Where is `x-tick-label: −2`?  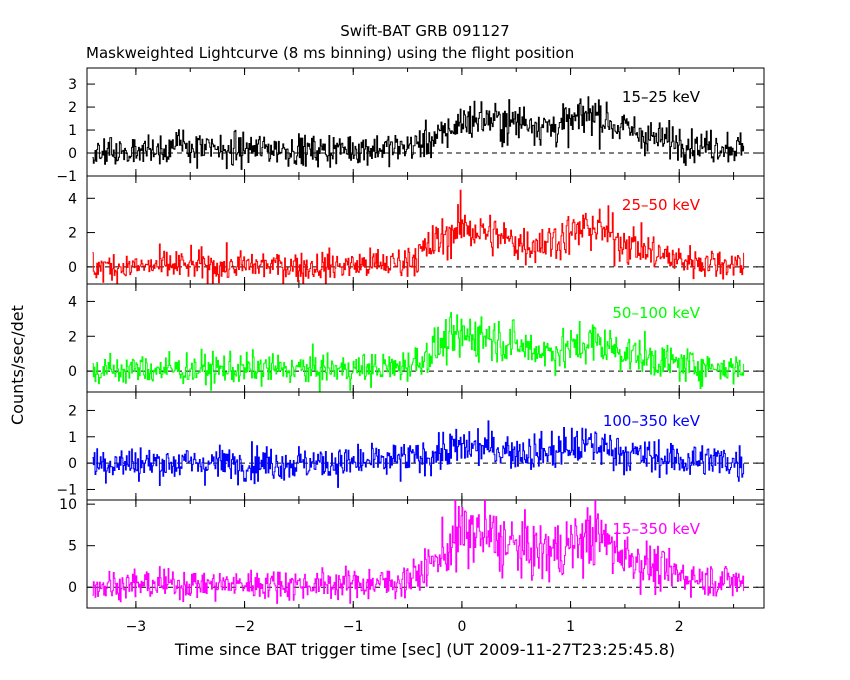 x-tick-label: −2 is located at coordinates (244, 627).